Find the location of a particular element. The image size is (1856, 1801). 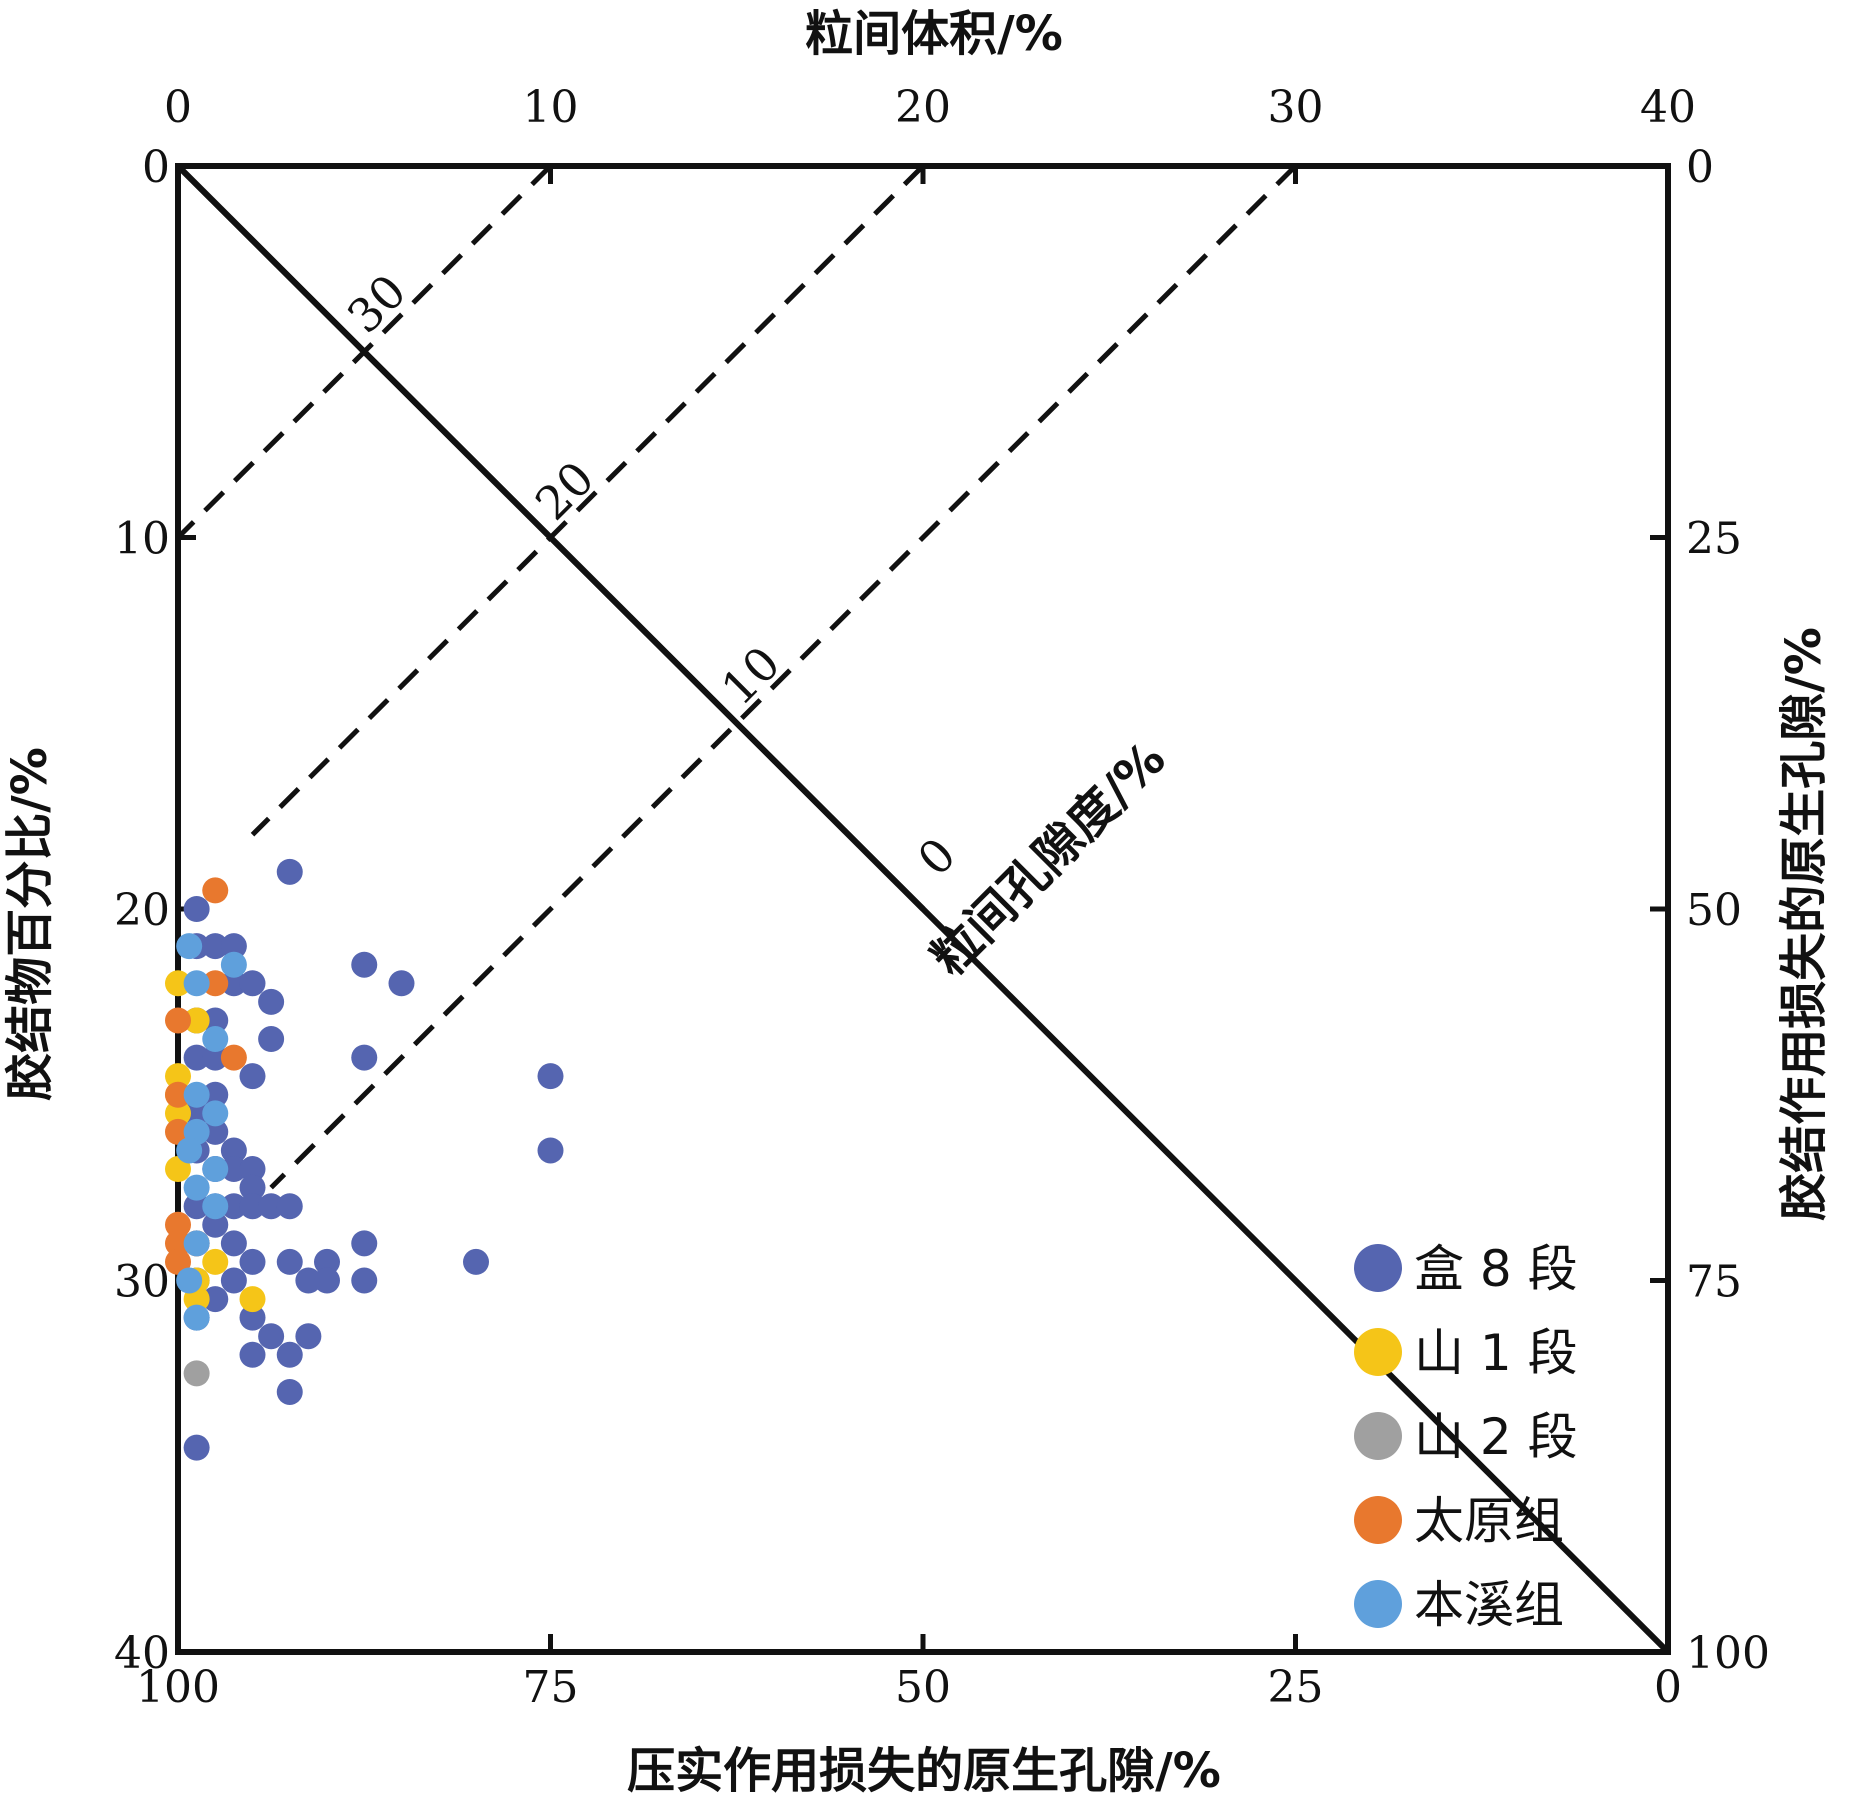

left-tick-label-0: 0 is located at coordinates (156, 167).